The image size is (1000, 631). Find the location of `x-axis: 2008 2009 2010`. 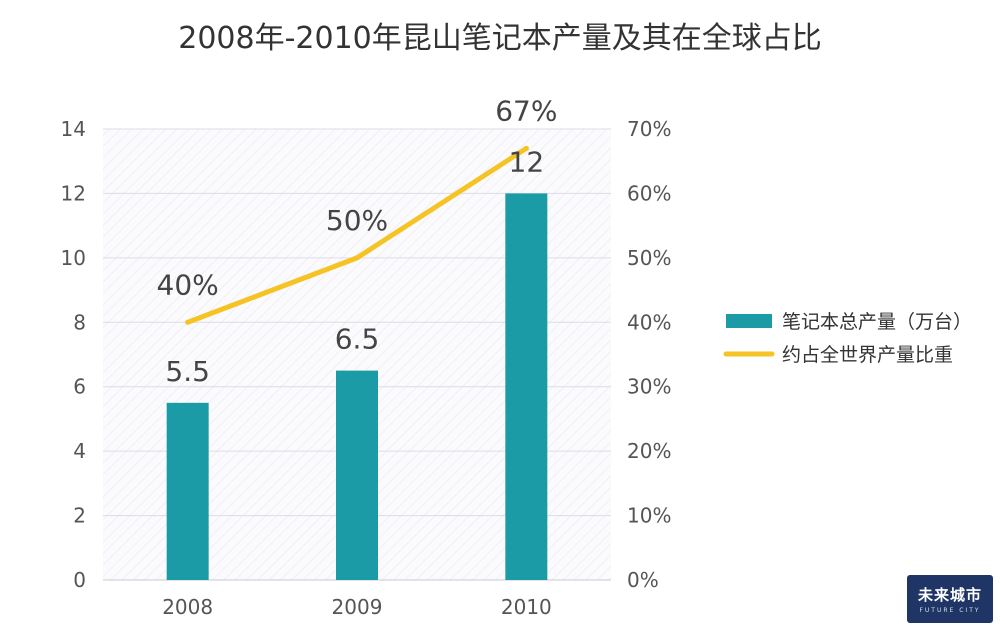

x-axis: 2008 2009 2010 is located at coordinates (357, 607).